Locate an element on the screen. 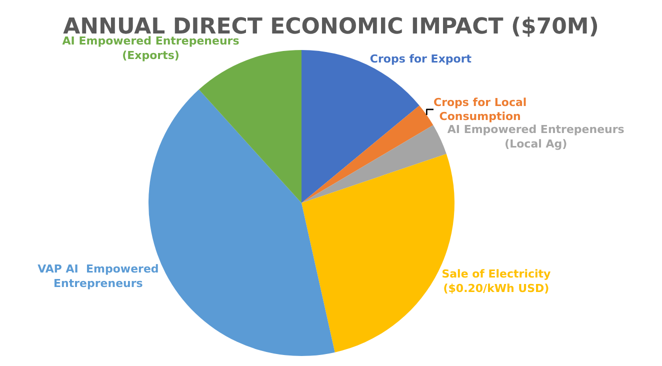 The height and width of the screenshot is (366, 662). slice-label: Crops for Local Consumption is located at coordinates (480, 110).